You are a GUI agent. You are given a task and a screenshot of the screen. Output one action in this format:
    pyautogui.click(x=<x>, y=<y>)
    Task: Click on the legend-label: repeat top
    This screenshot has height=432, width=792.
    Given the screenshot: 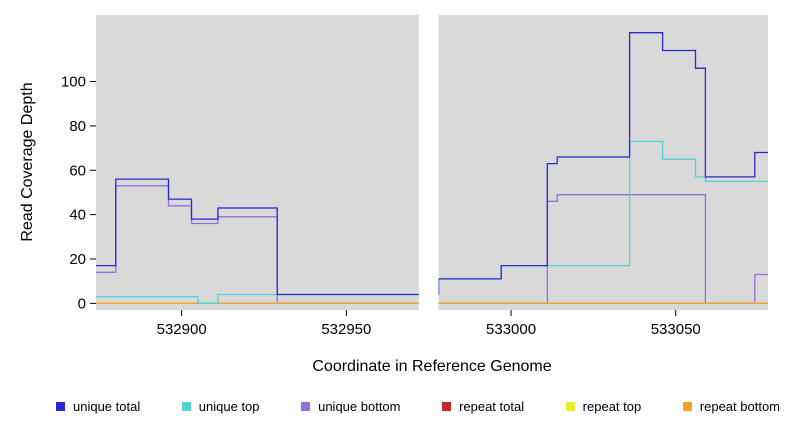 What is the action you would take?
    pyautogui.click(x=612, y=406)
    